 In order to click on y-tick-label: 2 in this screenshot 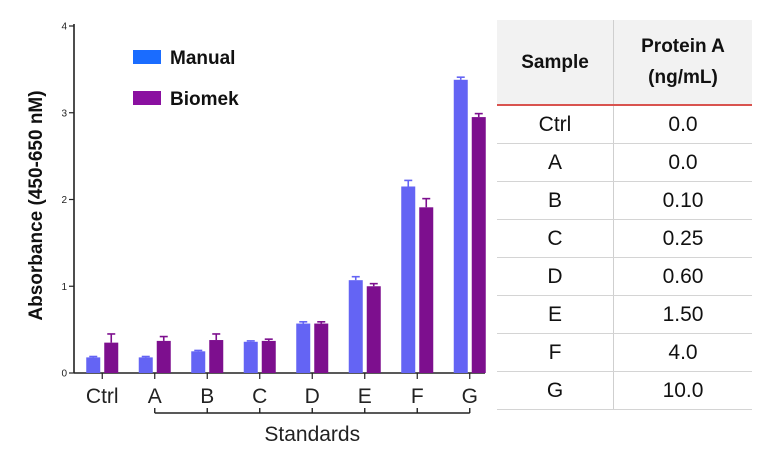, I will do `click(64, 200)`.